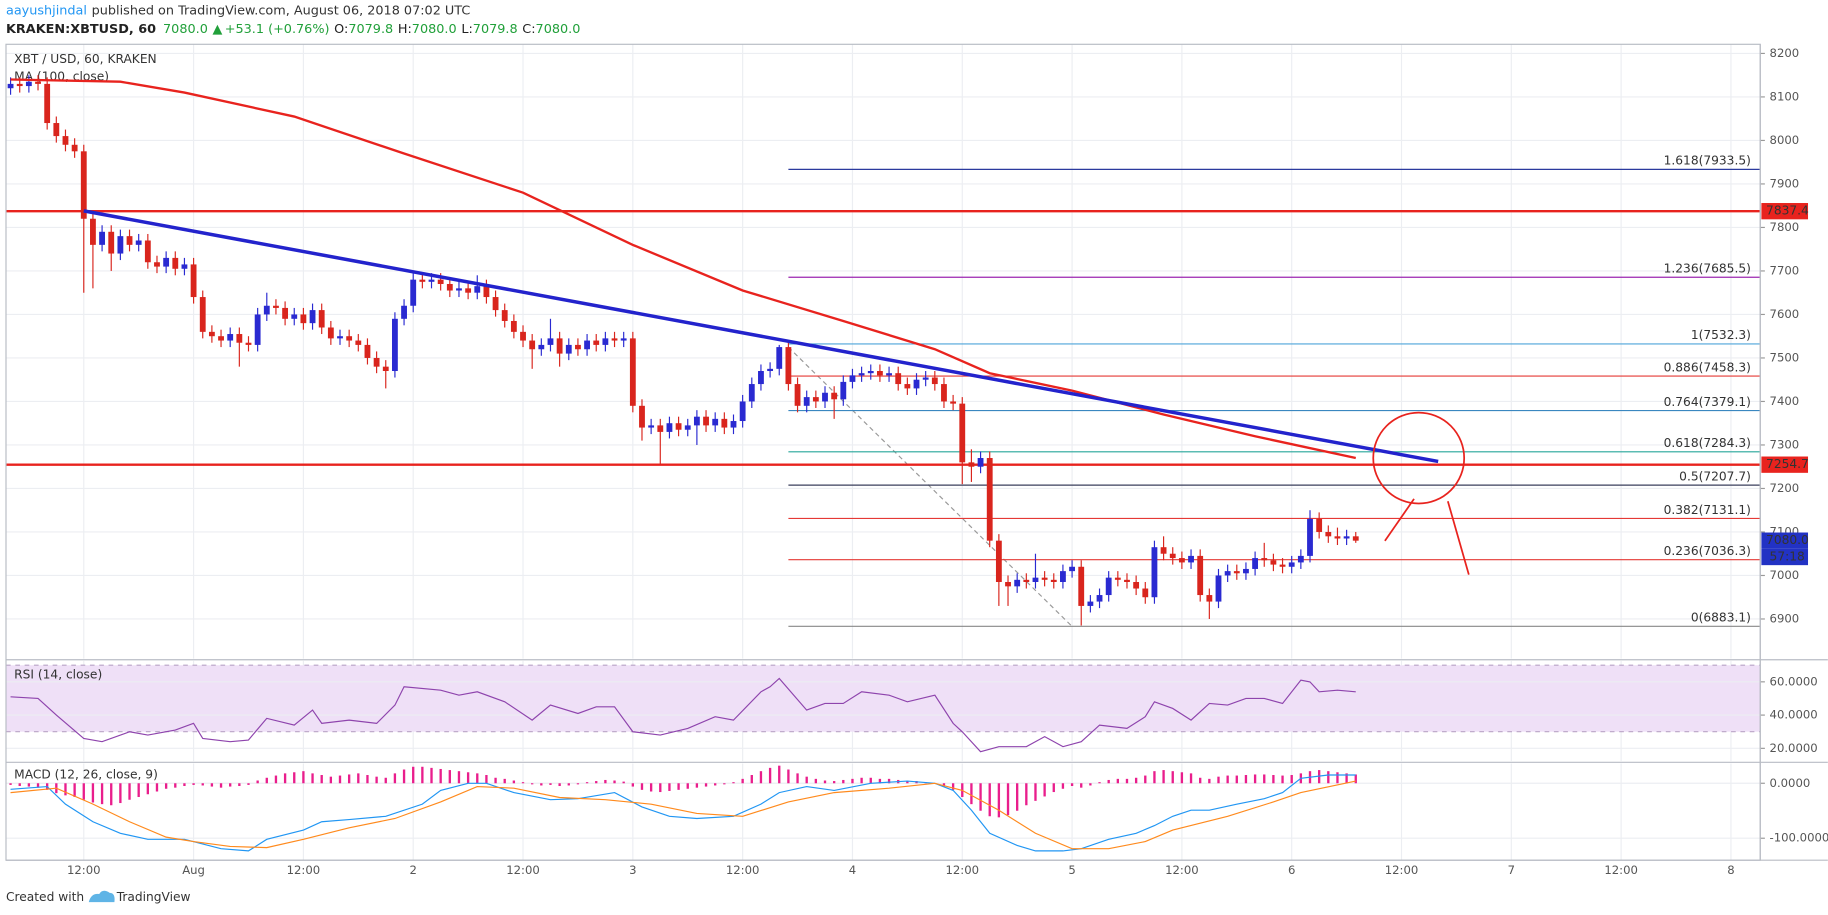 This screenshot has height=915, width=1828. I want to click on ohlc-value: 7079.8, so click(370, 29).